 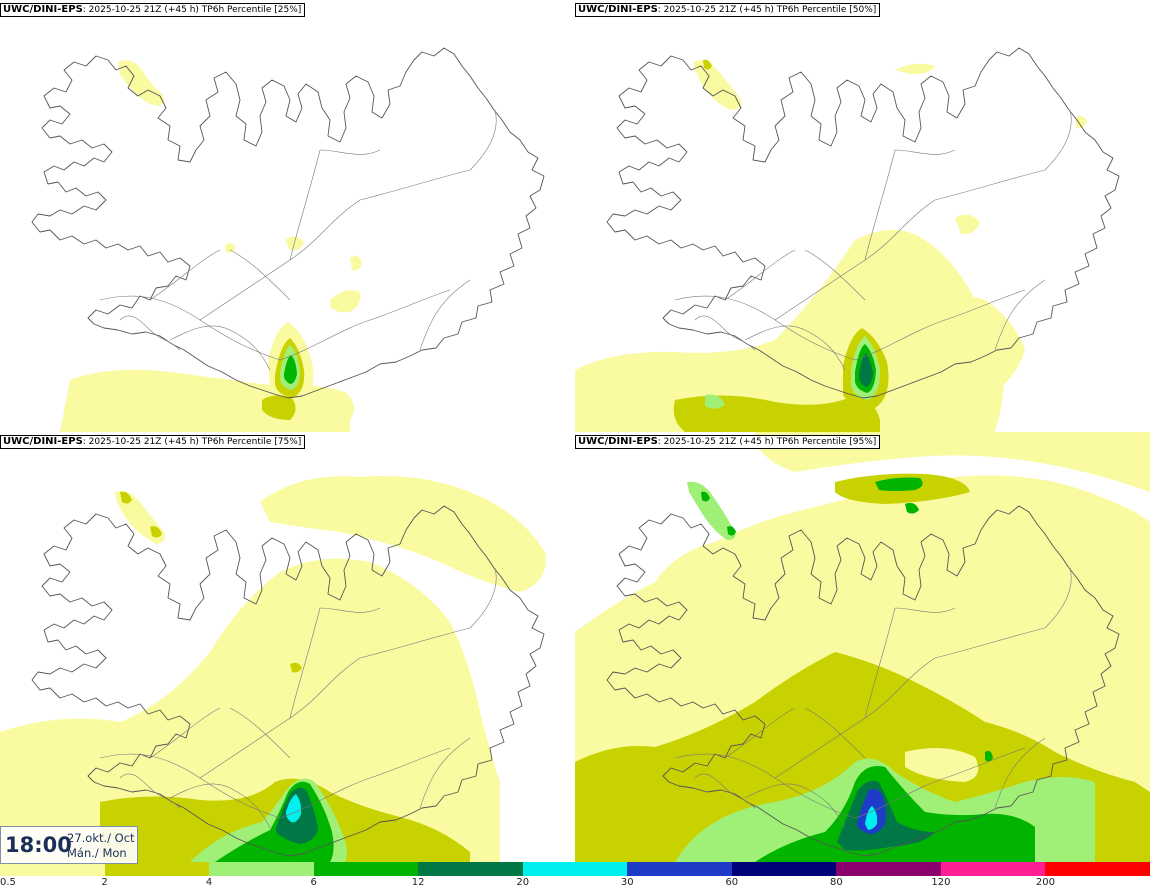 What do you see at coordinates (523, 882) in the screenshot?
I see `legend-tick: 20` at bounding box center [523, 882].